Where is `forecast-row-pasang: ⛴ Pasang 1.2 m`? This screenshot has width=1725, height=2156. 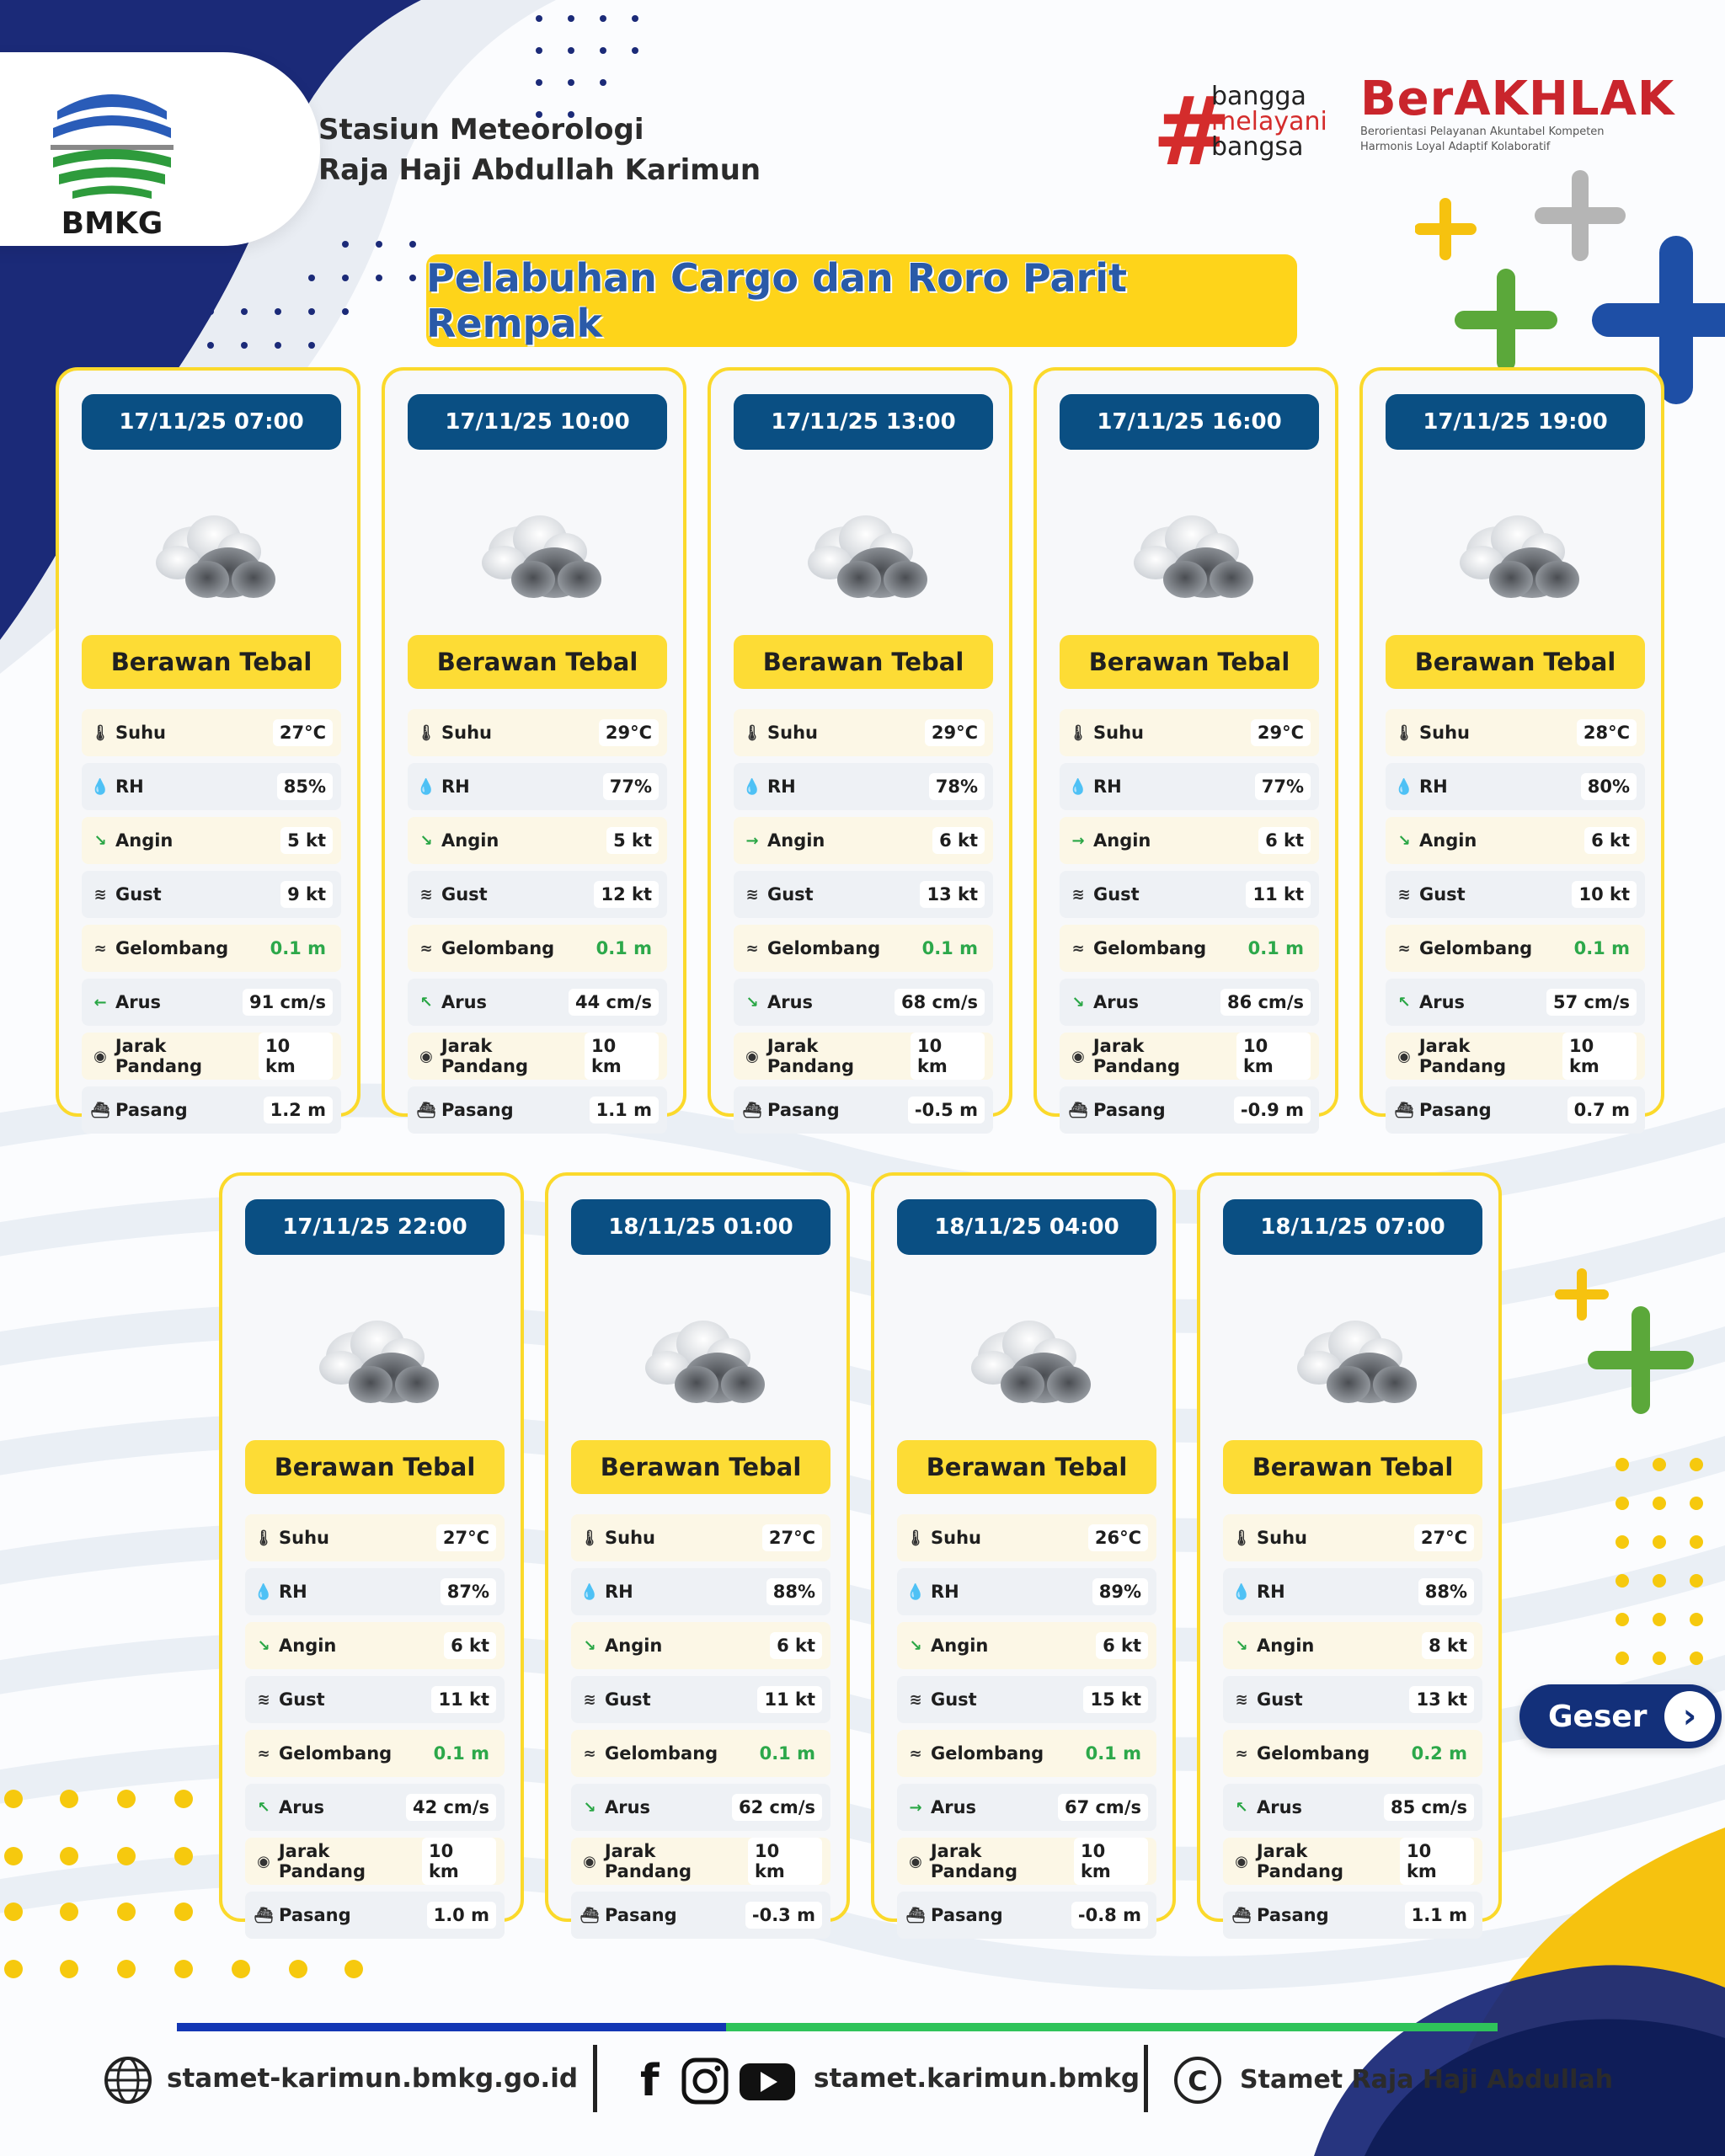 forecast-row-pasang: ⛴ Pasang 1.2 m is located at coordinates (211, 1110).